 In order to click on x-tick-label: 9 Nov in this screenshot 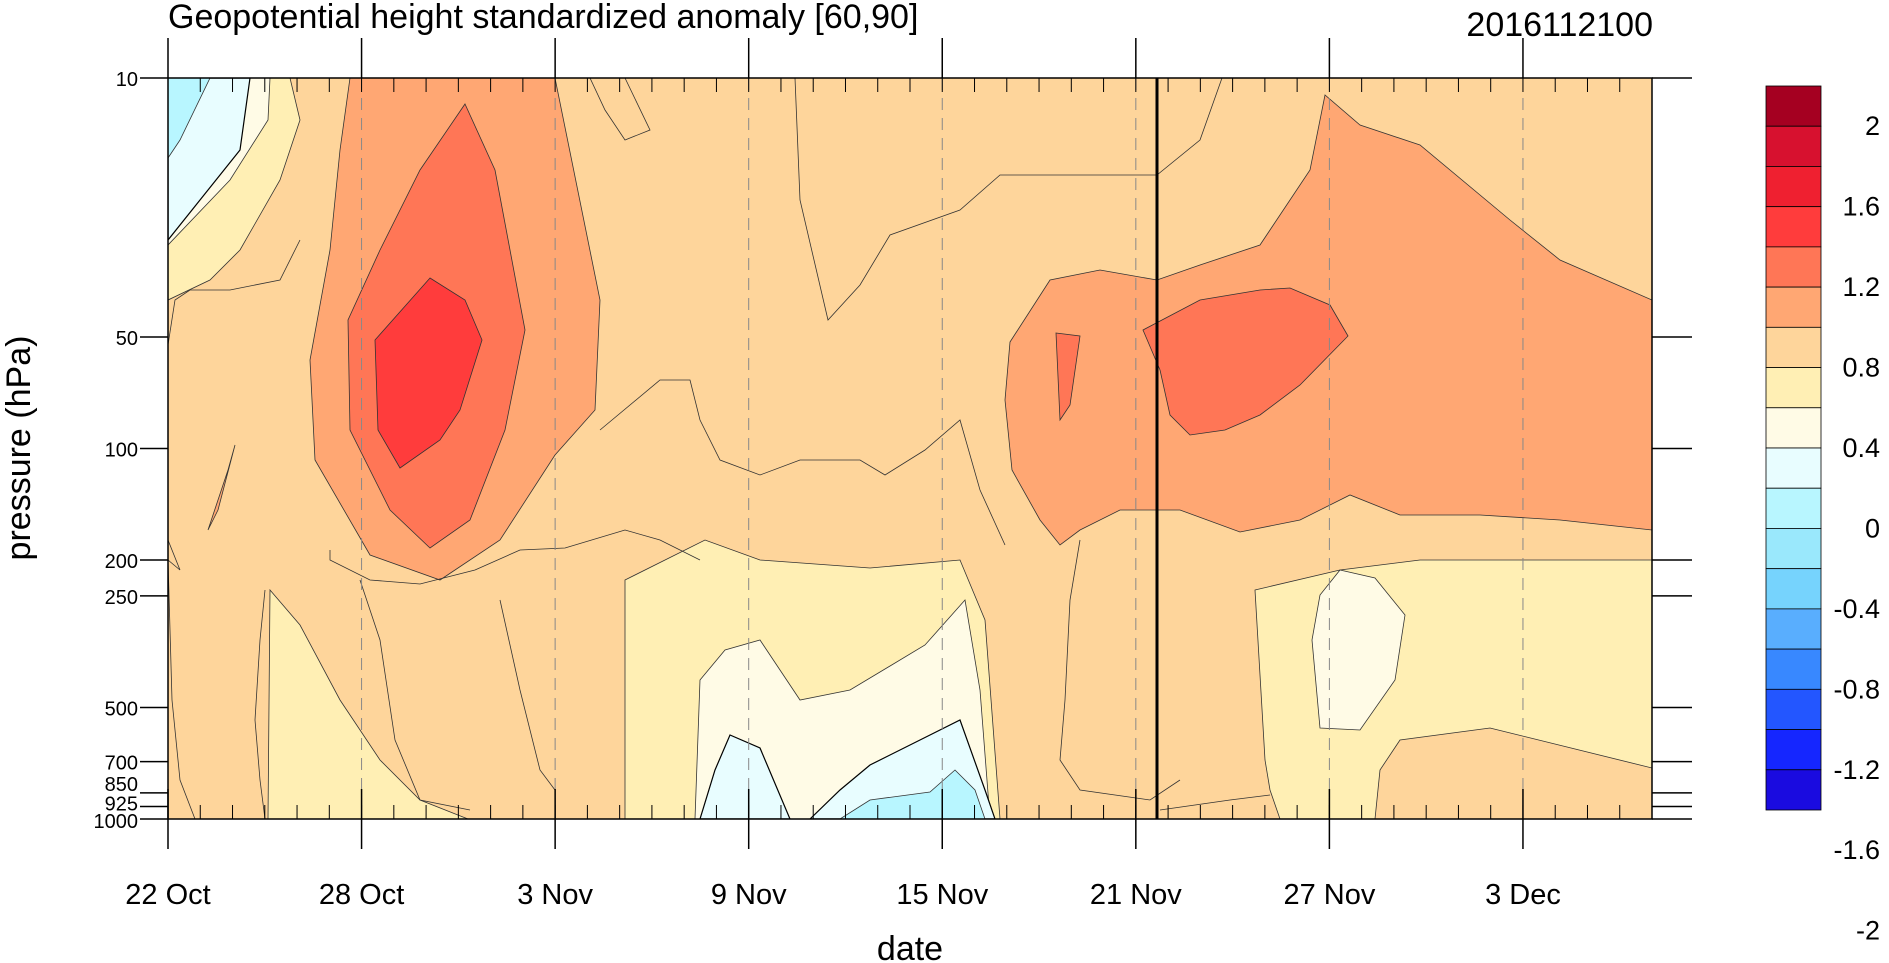, I will do `click(749, 895)`.